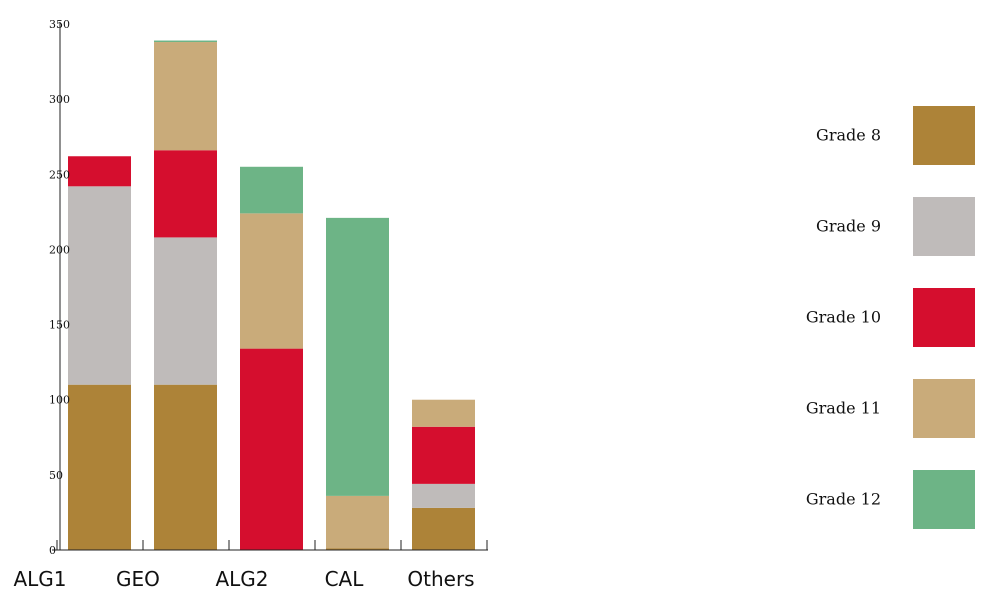 Image resolution: width=981 pixels, height=589 pixels. I want to click on legend-label: Grade 10, so click(843, 317).